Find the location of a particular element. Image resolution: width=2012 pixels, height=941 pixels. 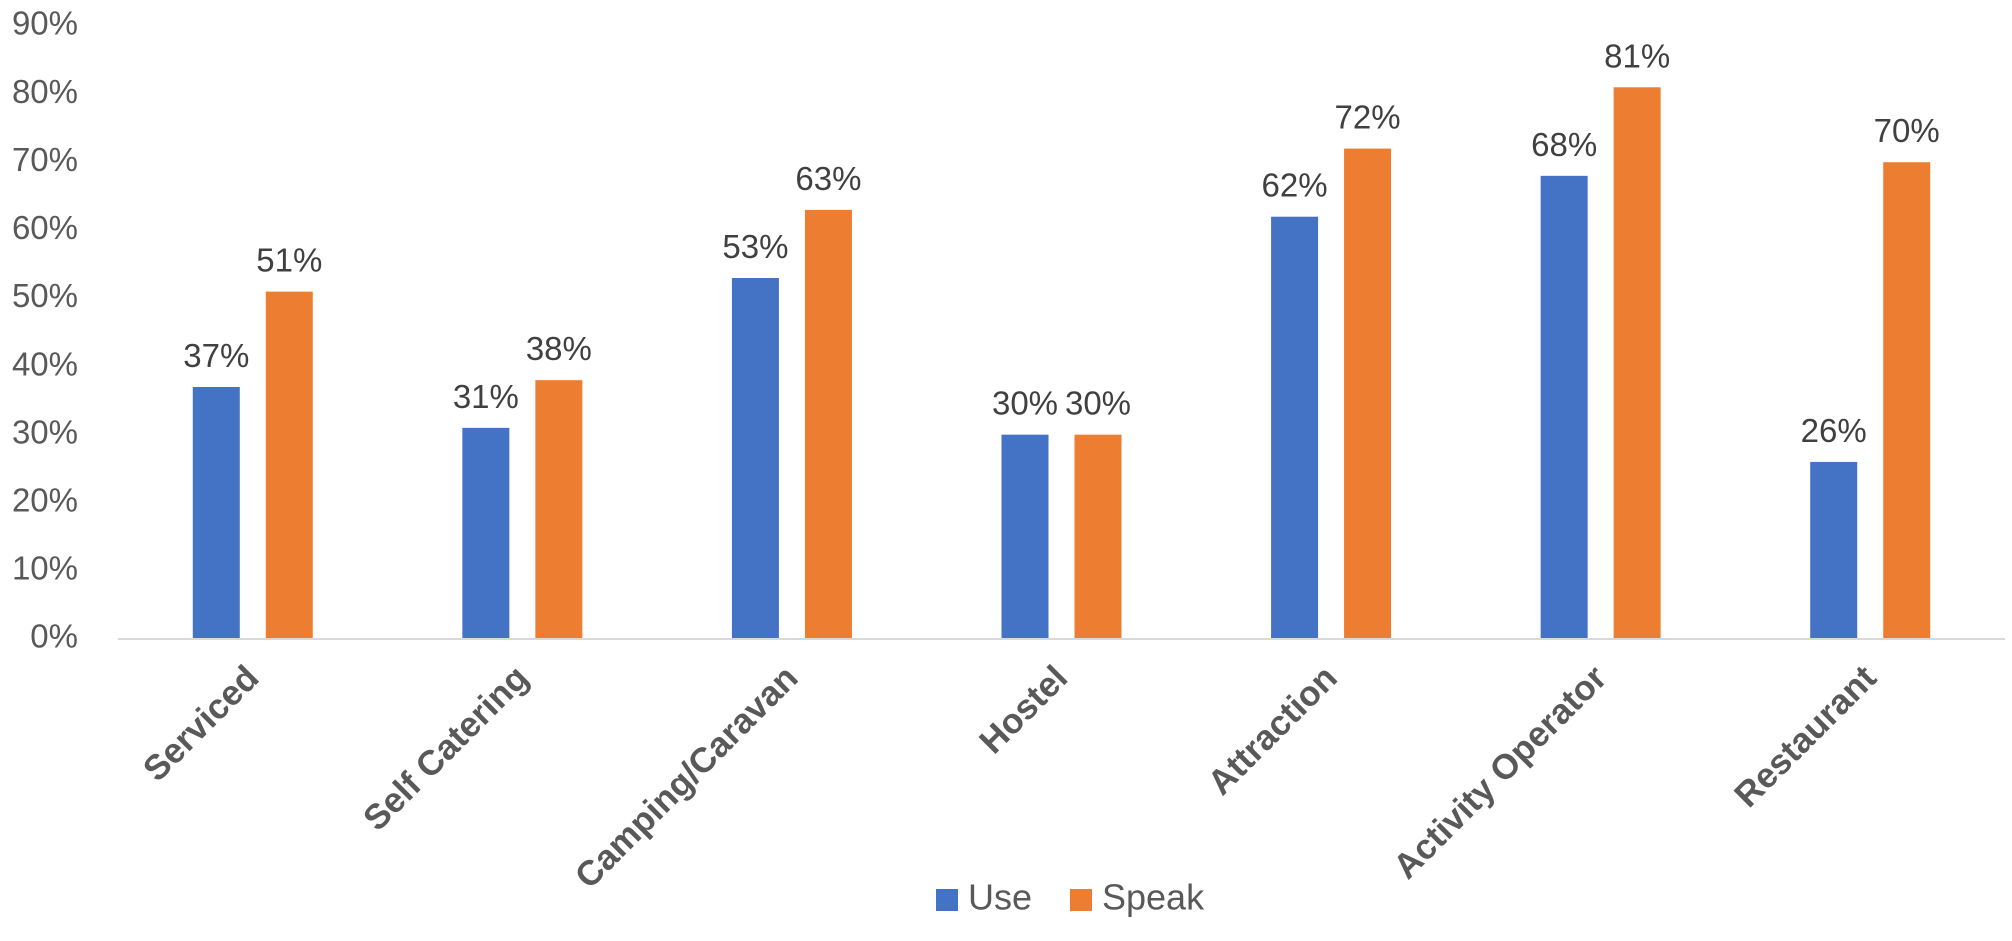

x-tick-label: Restaurant is located at coordinates (1805, 736).